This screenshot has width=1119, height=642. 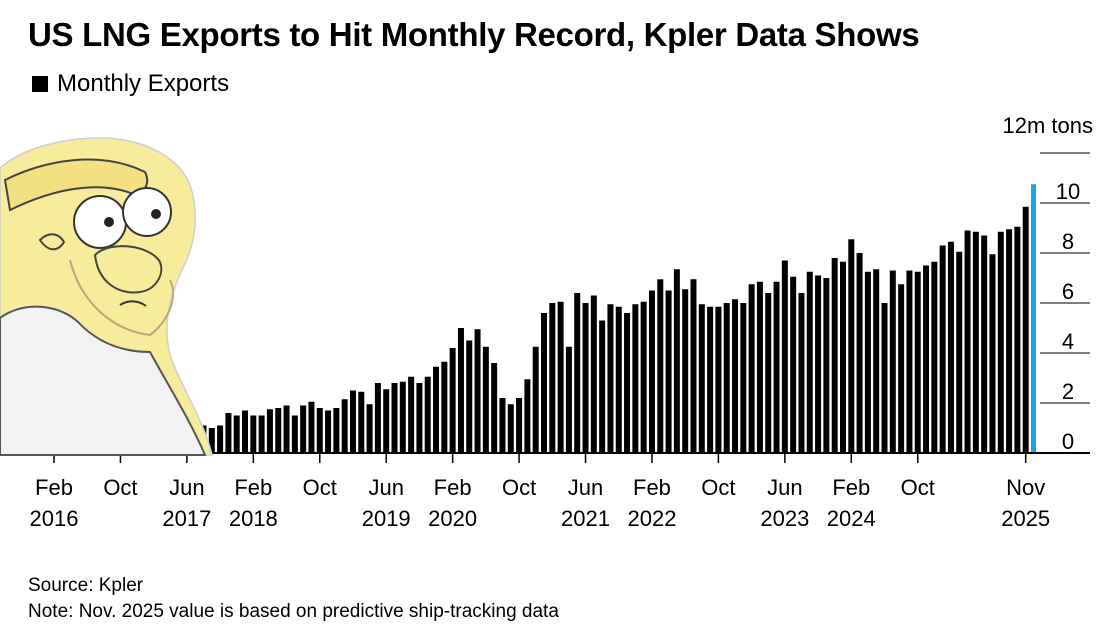 What do you see at coordinates (1048, 125) in the screenshot?
I see `y-axis-unit-label: 12m tons` at bounding box center [1048, 125].